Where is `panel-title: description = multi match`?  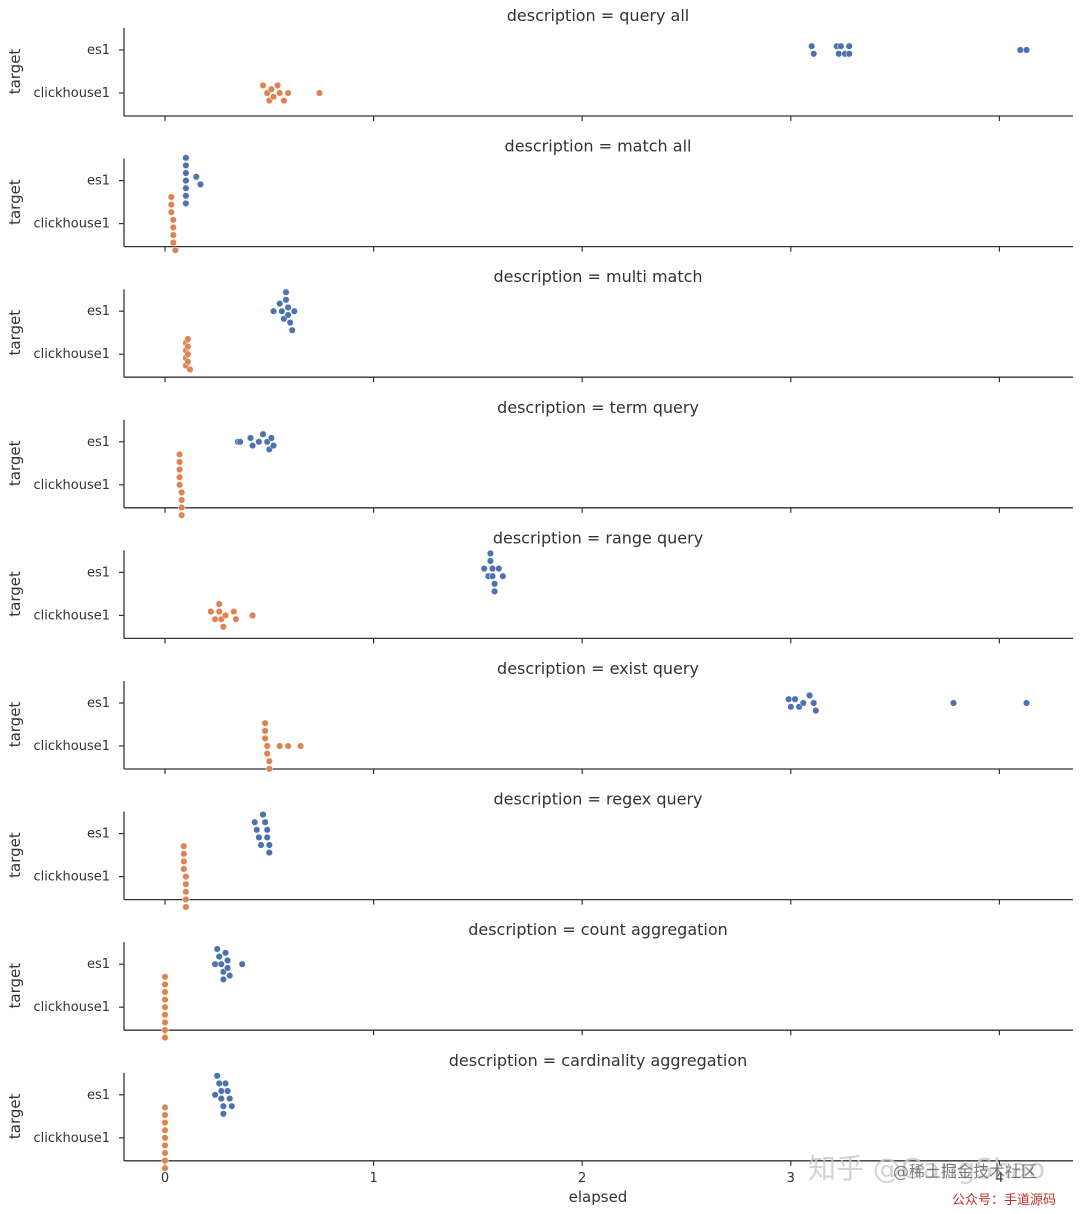
panel-title: description = multi match is located at coordinates (597, 276).